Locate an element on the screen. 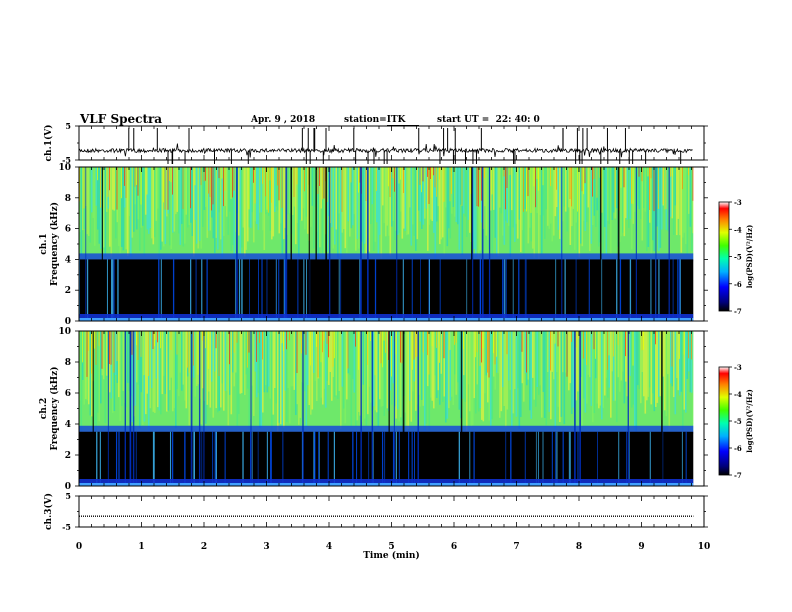 The height and width of the screenshot is (612, 792). no-data is located at coordinates (698, 408).